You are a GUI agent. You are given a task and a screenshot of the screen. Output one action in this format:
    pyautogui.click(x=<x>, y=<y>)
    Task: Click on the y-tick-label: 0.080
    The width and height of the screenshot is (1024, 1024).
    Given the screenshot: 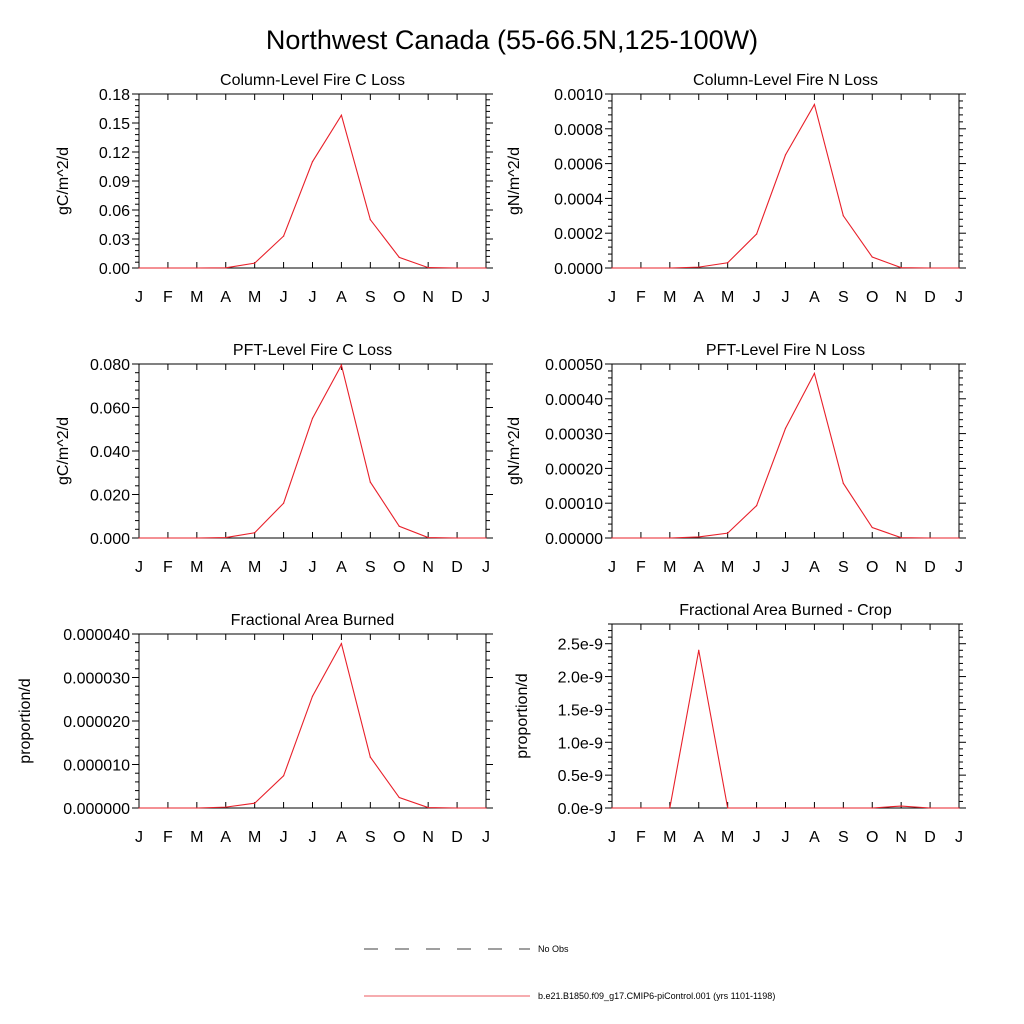 What is the action you would take?
    pyautogui.click(x=110, y=365)
    